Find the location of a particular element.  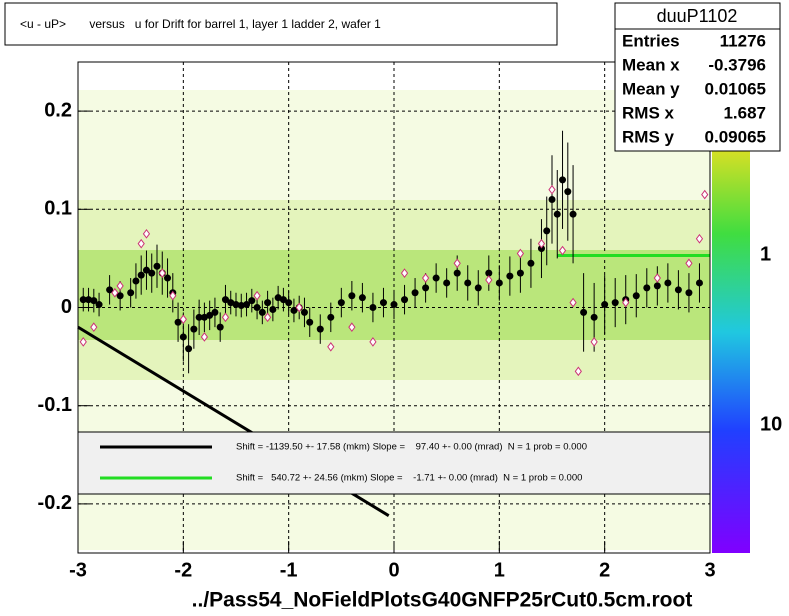

title-box is located at coordinates (281, 24).